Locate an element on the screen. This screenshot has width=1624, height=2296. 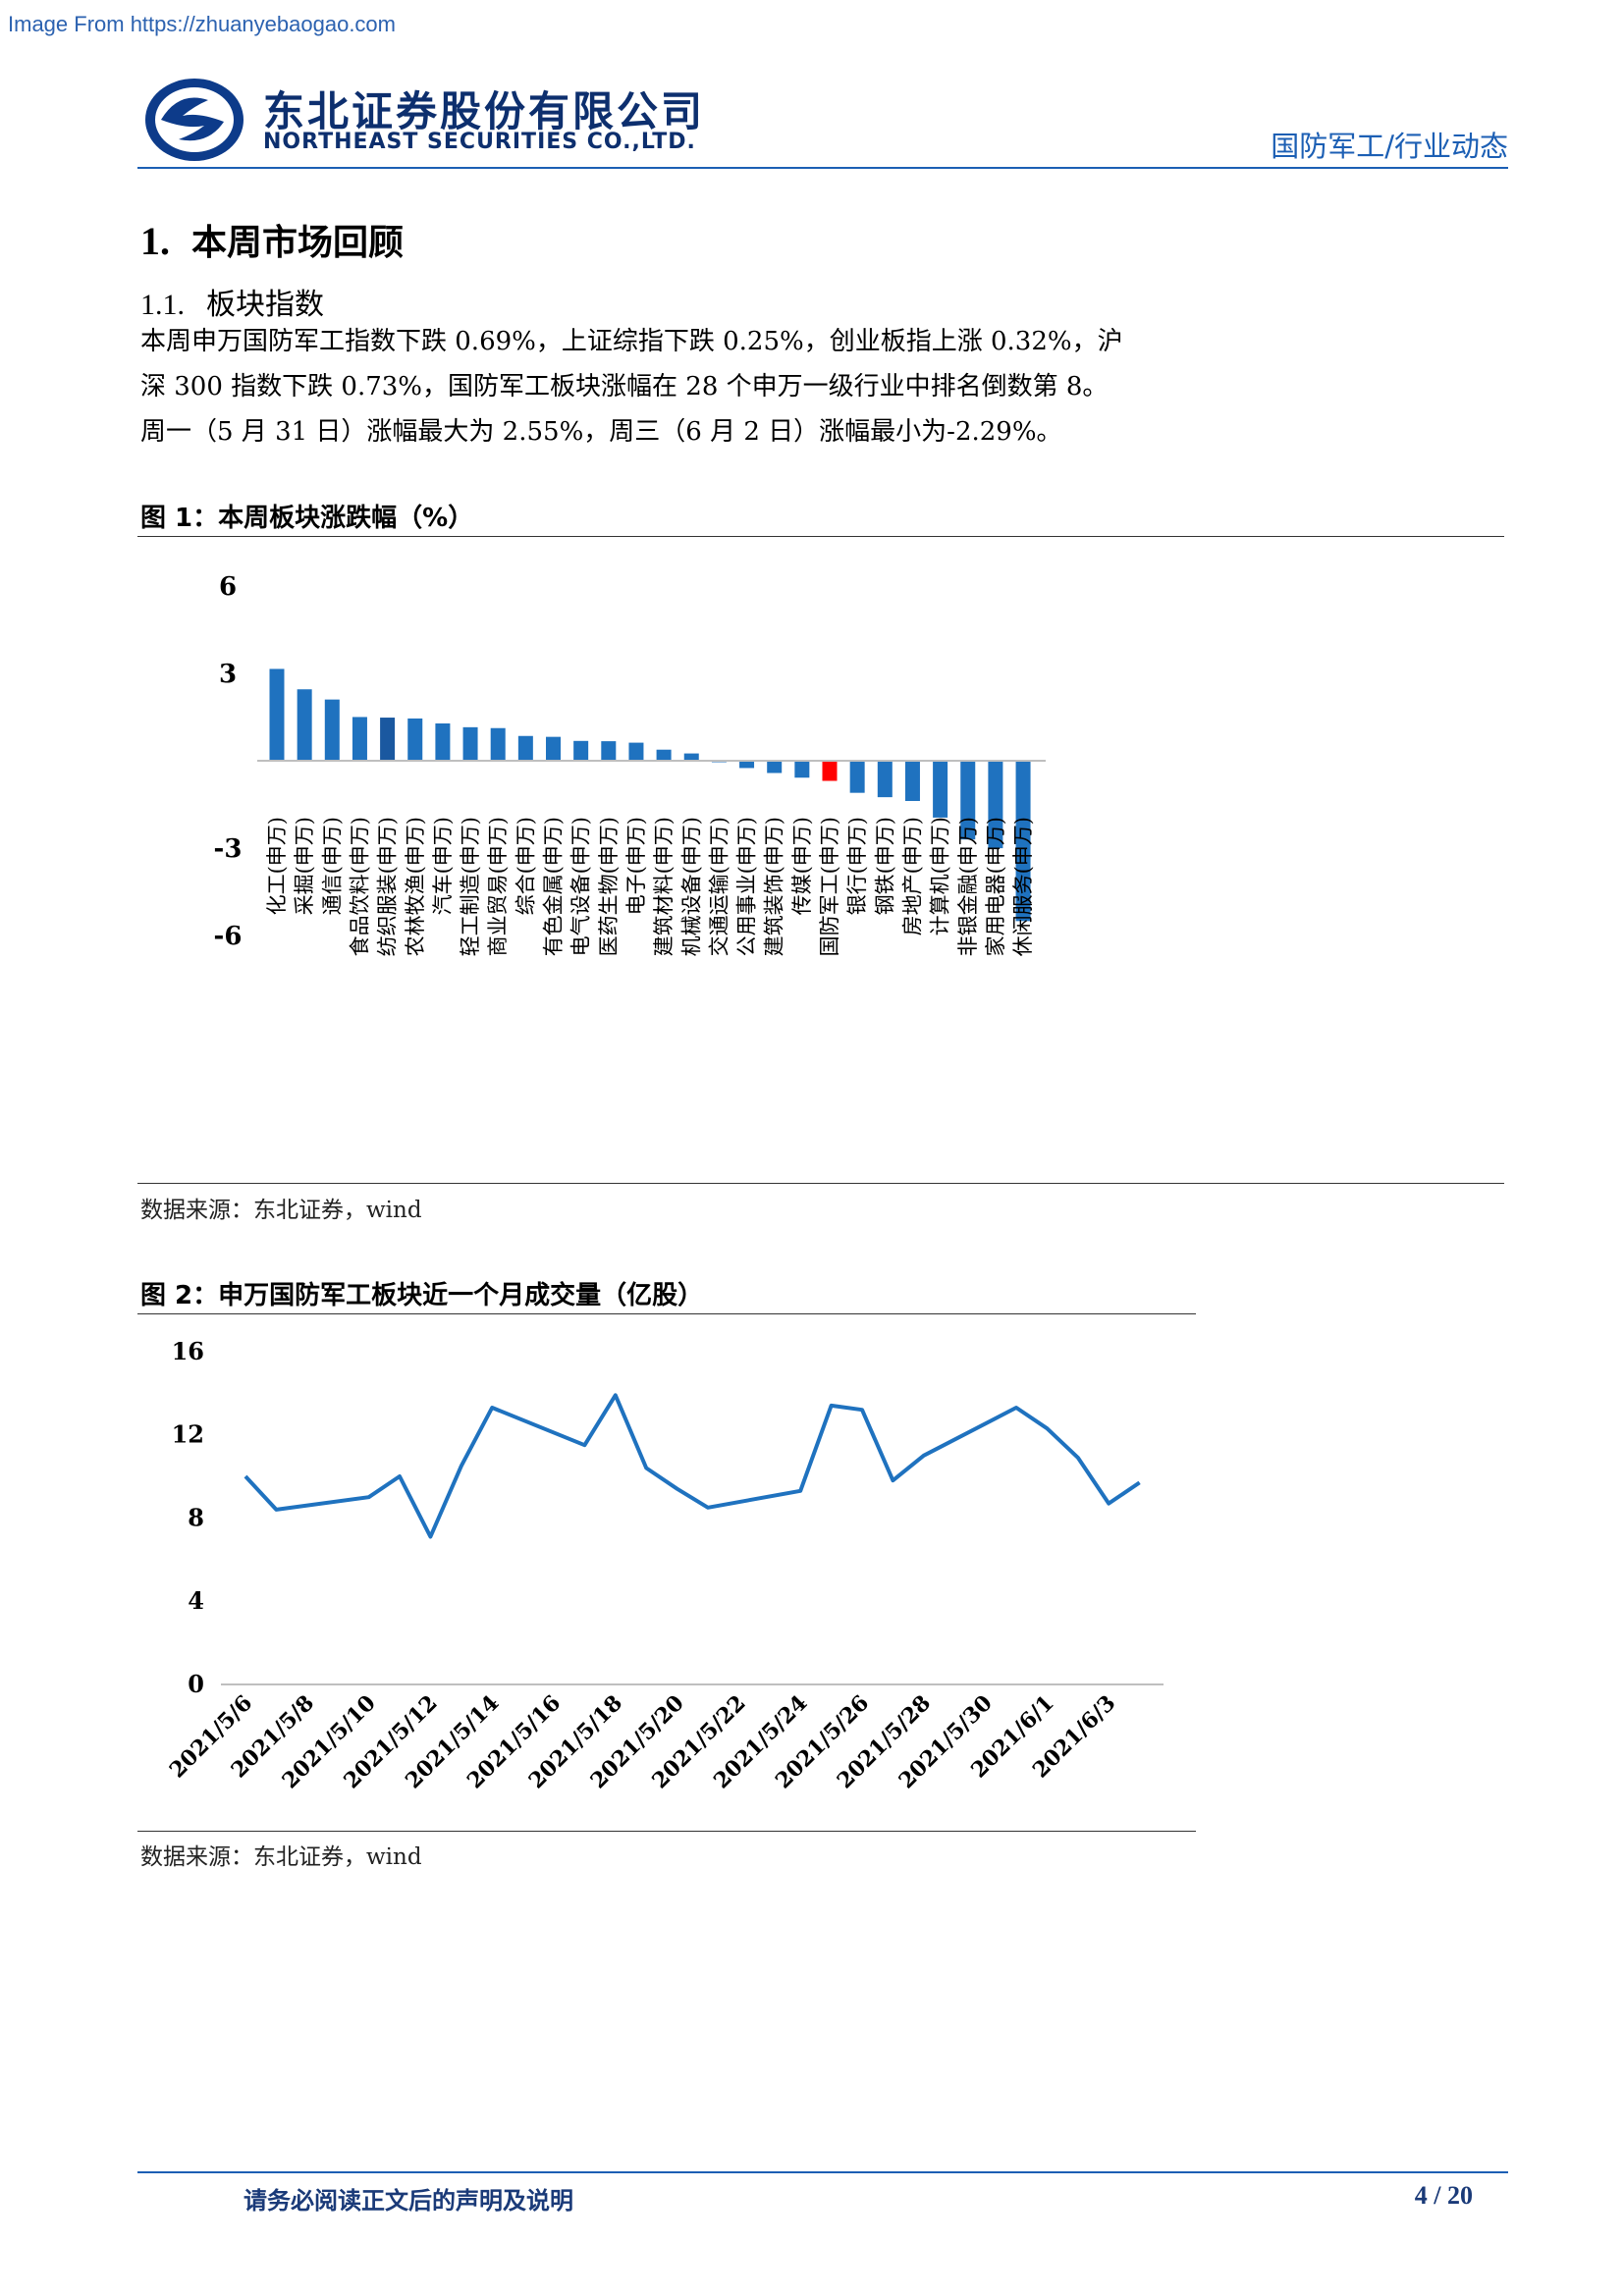
category-label: 商业贸易(申万) is located at coordinates (498, 886).